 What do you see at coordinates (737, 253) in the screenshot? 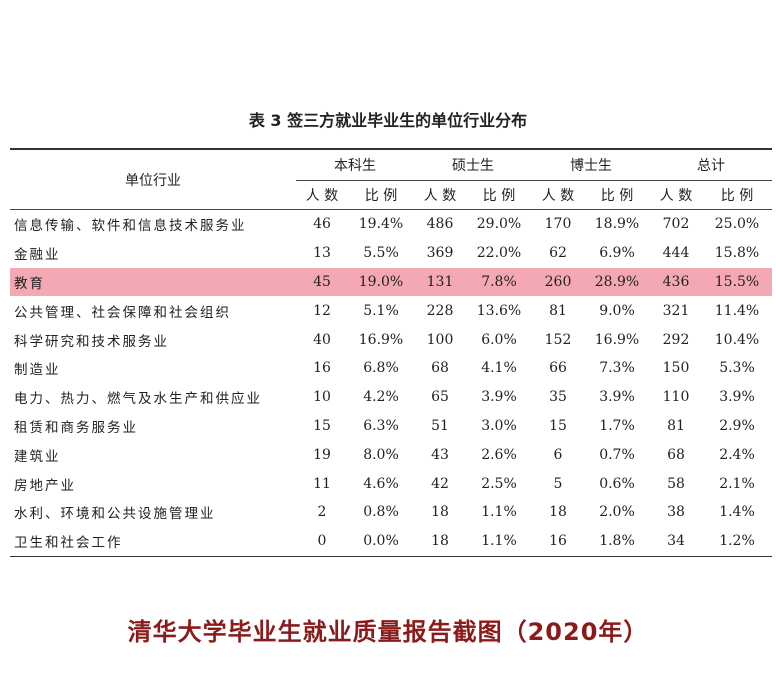
I see `ratio-cell: 15.8%` at bounding box center [737, 253].